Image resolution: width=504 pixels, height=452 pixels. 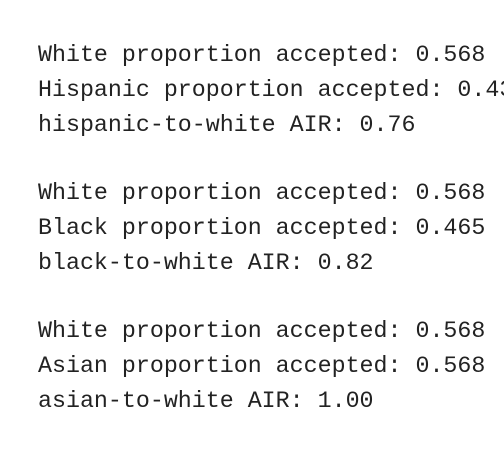 I want to click on output-line: Hispanic proportion accepted: 0.43, so click(x=271, y=90).